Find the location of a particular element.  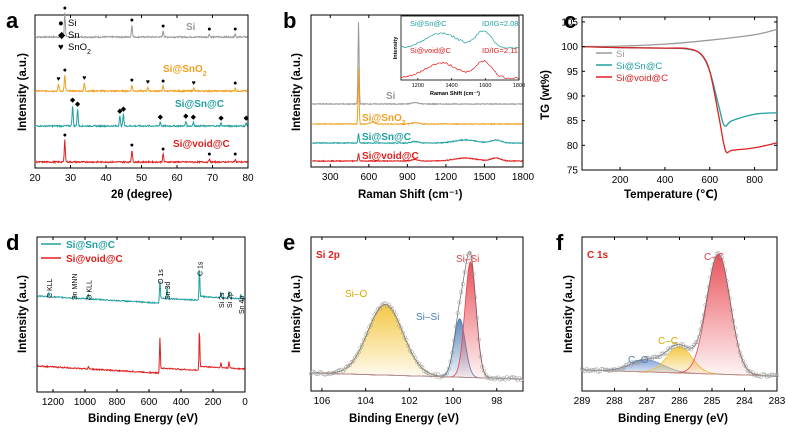

peak-marker: ♥ is located at coordinates (148, 82).